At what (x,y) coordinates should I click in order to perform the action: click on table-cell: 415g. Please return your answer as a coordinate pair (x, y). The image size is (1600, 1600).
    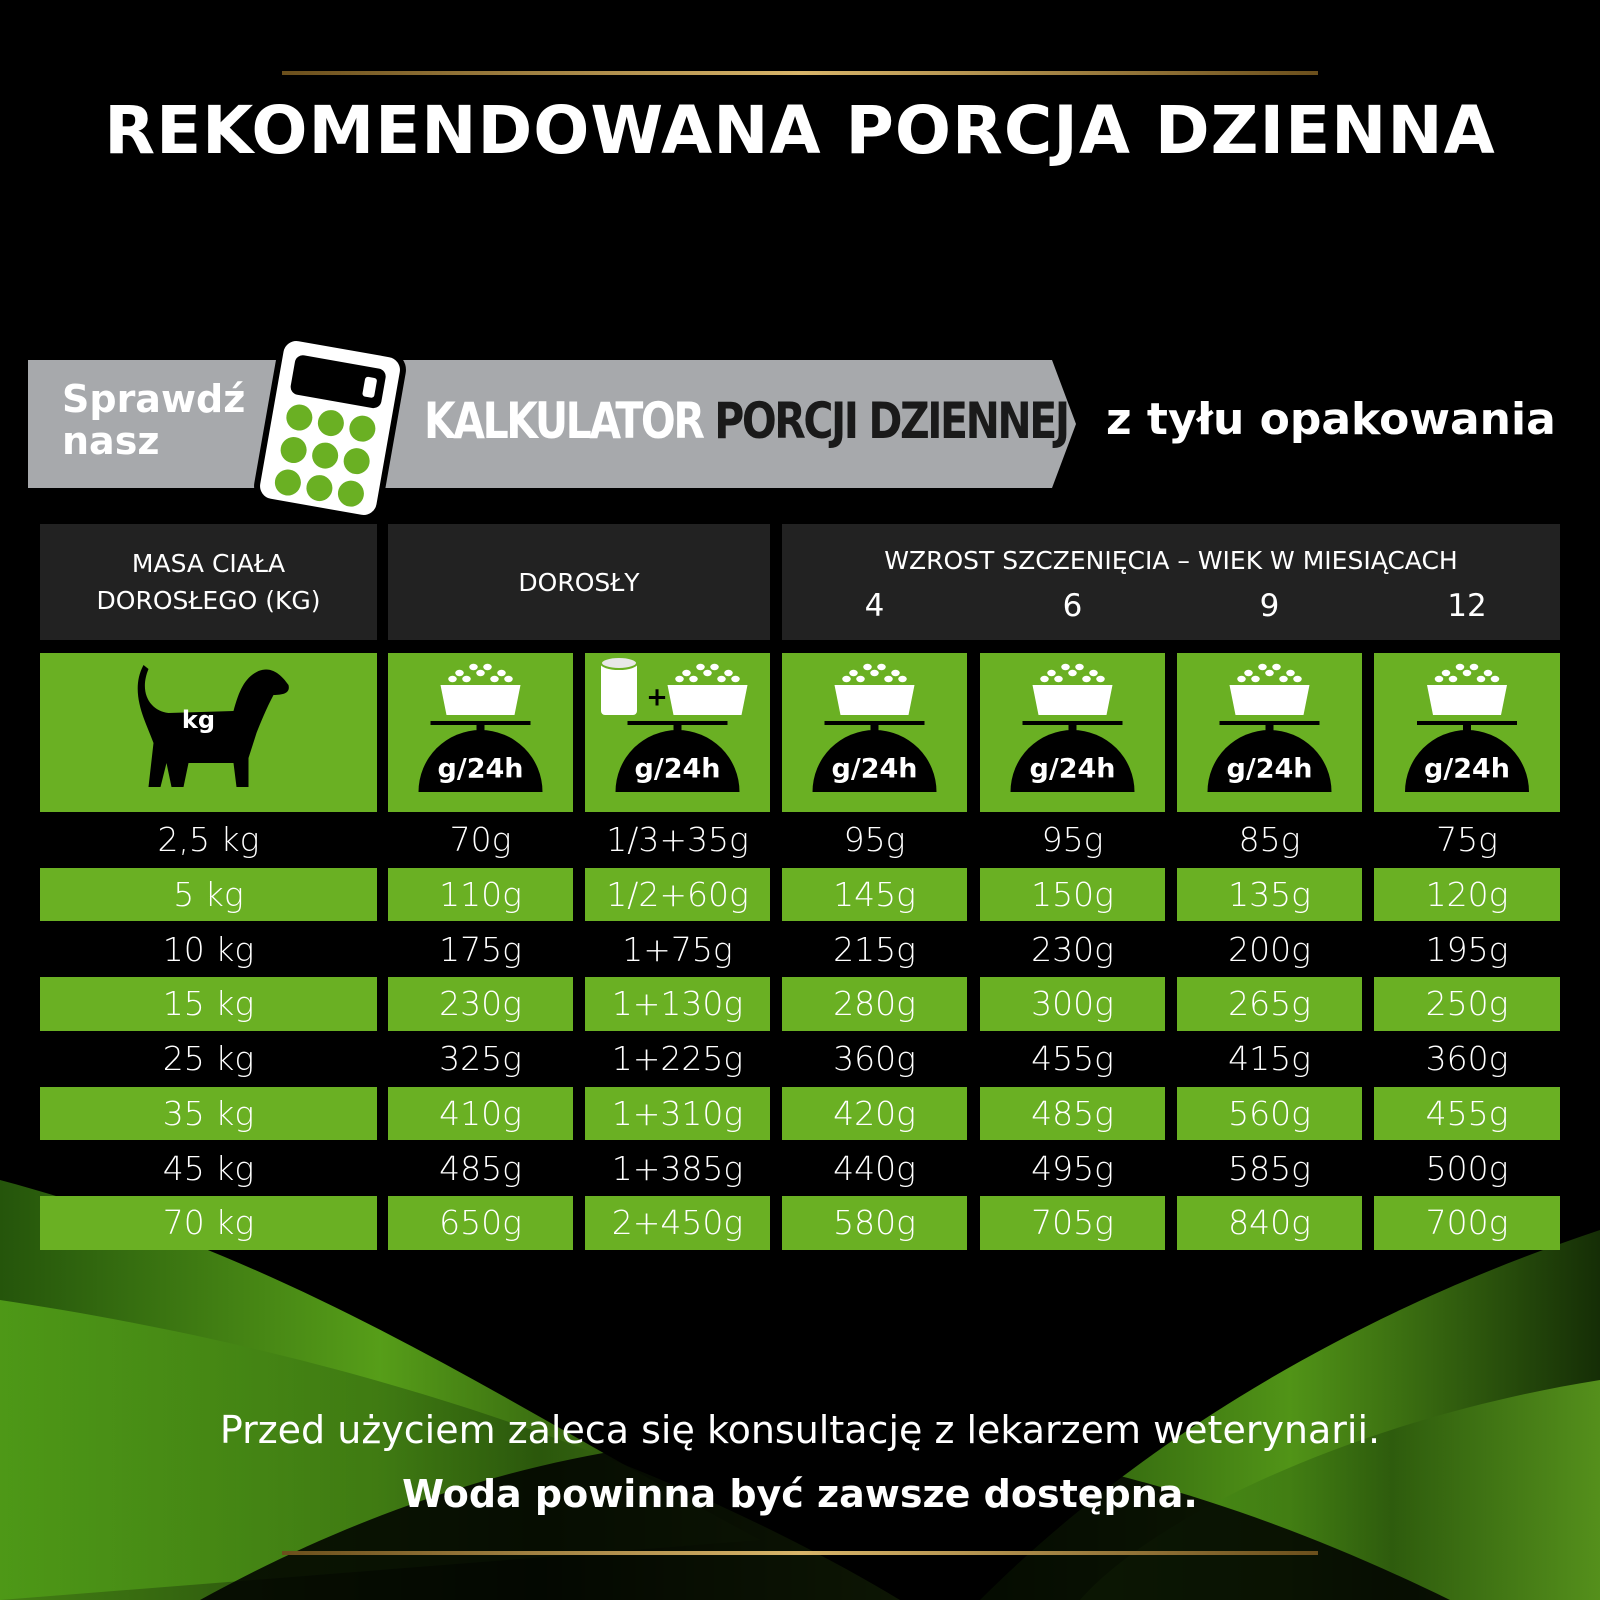
    Looking at the image, I should click on (1269, 1059).